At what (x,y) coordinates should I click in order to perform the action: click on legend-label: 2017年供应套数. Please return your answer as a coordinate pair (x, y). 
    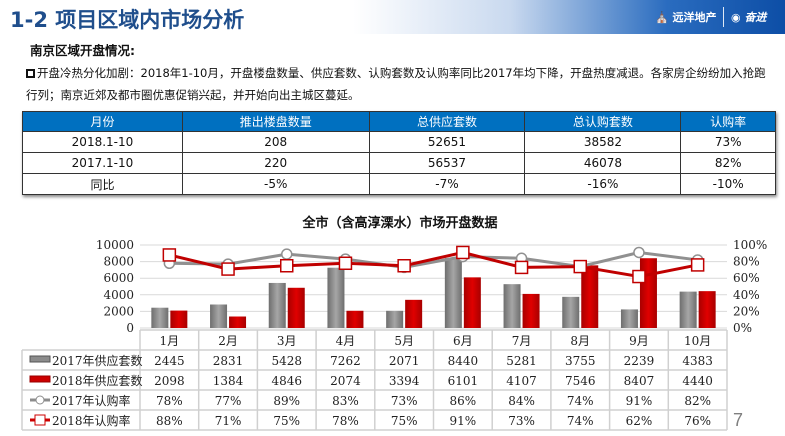
    Looking at the image, I should click on (97, 360).